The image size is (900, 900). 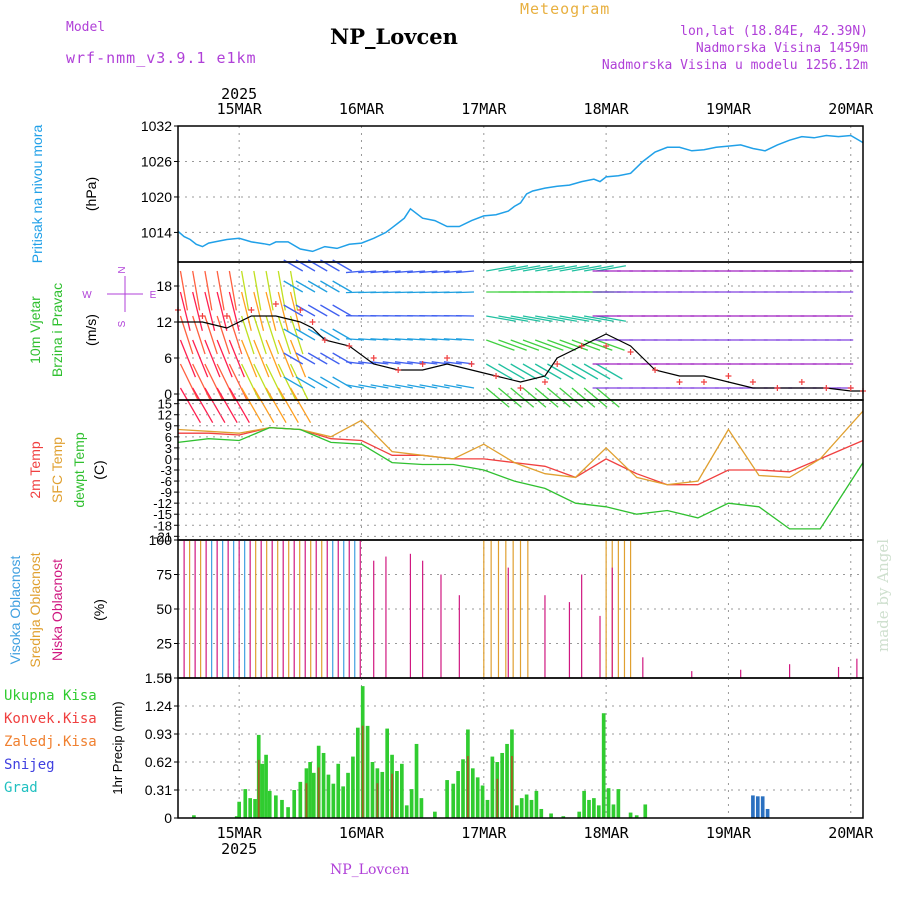 What do you see at coordinates (87, 295) in the screenshot?
I see `compass-w-label: W` at bounding box center [87, 295].